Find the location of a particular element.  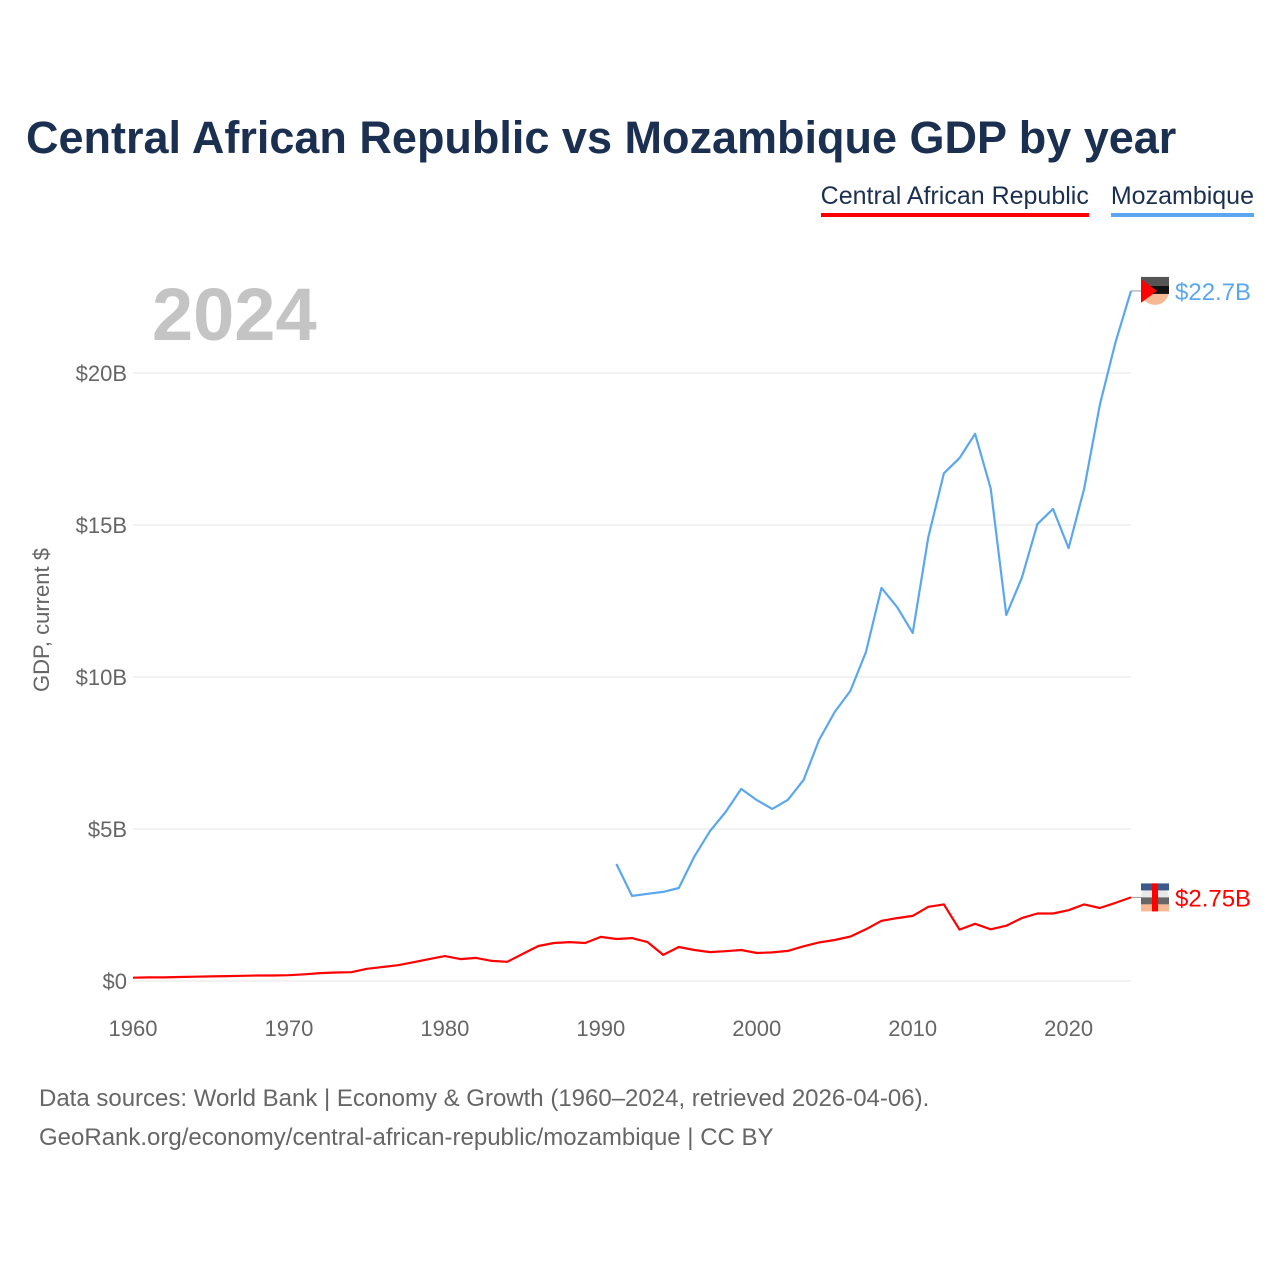

current-year-label: 2024 is located at coordinates (234, 314).